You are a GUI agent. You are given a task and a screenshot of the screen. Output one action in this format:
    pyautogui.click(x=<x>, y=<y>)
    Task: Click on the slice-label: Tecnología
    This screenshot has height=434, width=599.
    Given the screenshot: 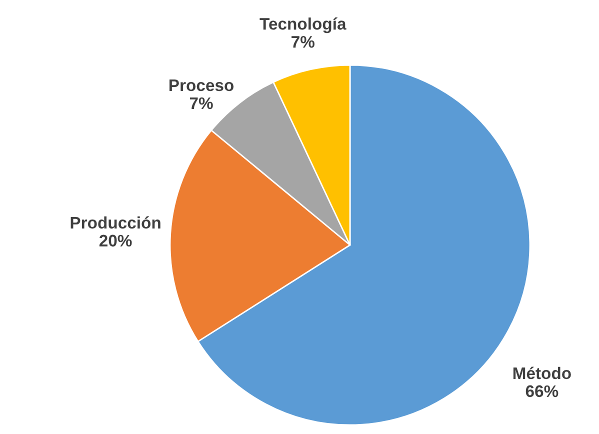 What is the action you would take?
    pyautogui.click(x=303, y=25)
    